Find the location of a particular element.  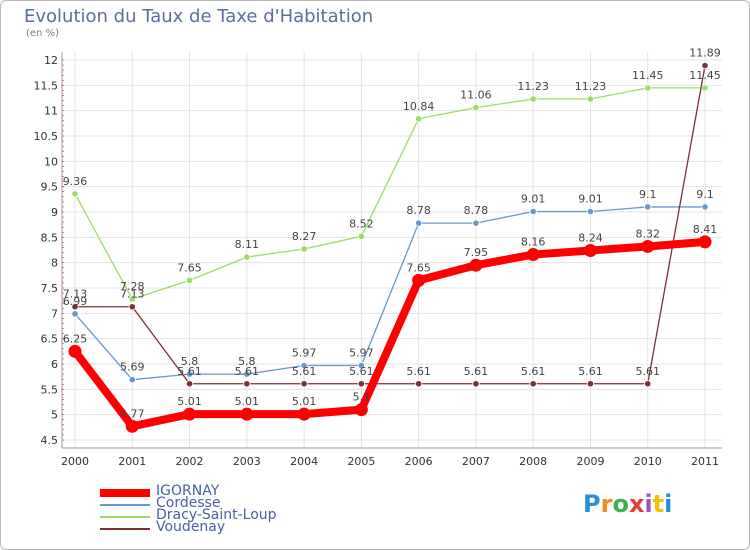

data-label-dracy-saint-loup: 11.06 is located at coordinates (476, 95).